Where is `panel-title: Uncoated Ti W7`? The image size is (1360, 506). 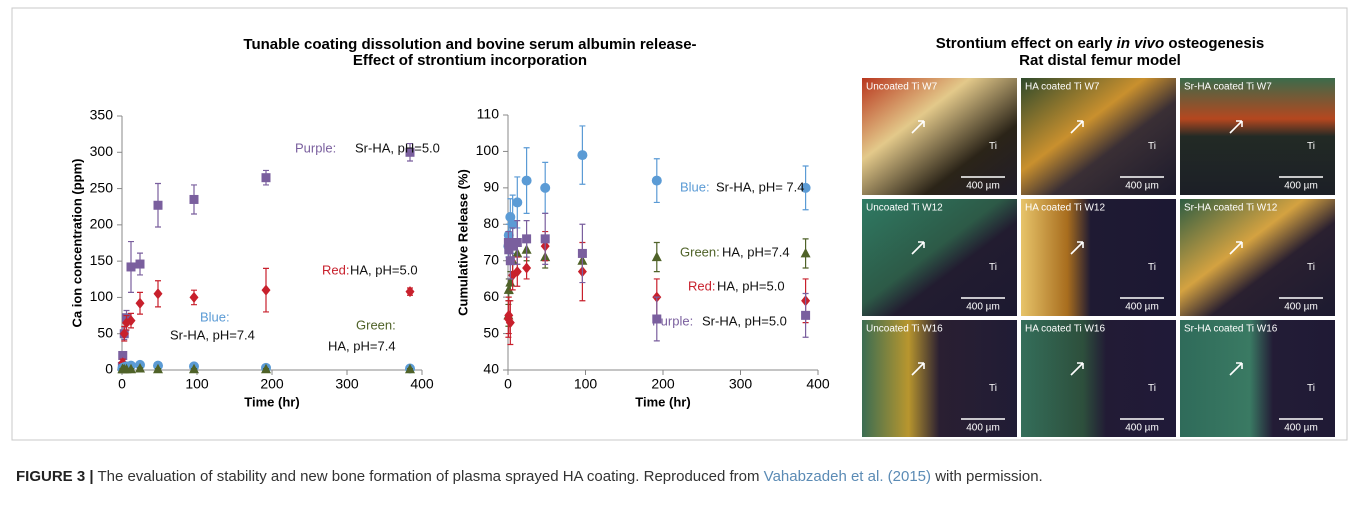
panel-title: Uncoated Ti W7 is located at coordinates (902, 87).